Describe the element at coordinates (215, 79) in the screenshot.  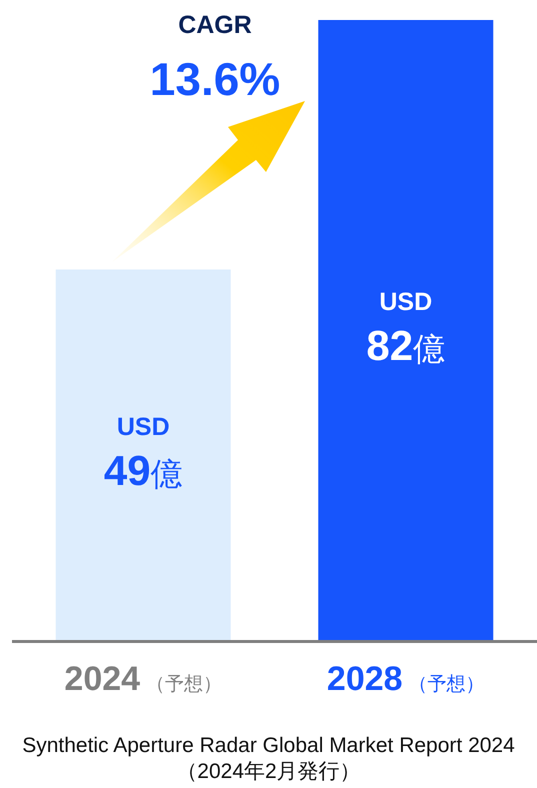
I see `annotation: 13.6%` at that location.